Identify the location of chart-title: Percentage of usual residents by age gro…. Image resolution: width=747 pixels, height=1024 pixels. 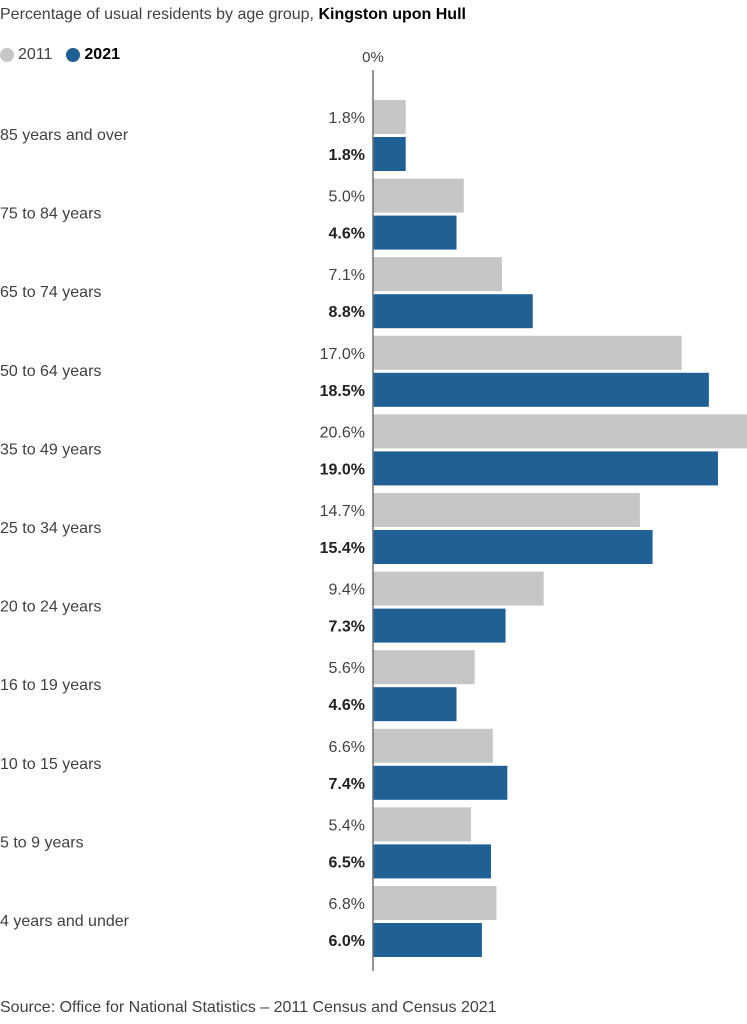
(233, 15).